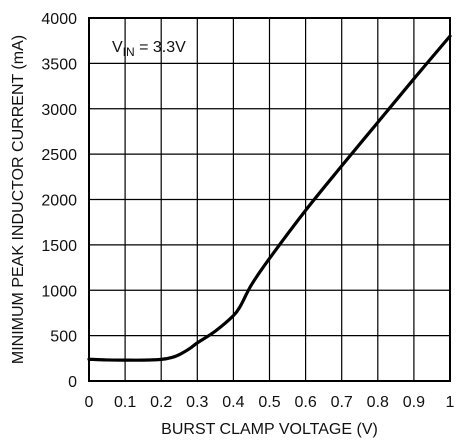 The height and width of the screenshot is (447, 469). What do you see at coordinates (414, 402) in the screenshot?
I see `x-tick-label: 0.9` at bounding box center [414, 402].